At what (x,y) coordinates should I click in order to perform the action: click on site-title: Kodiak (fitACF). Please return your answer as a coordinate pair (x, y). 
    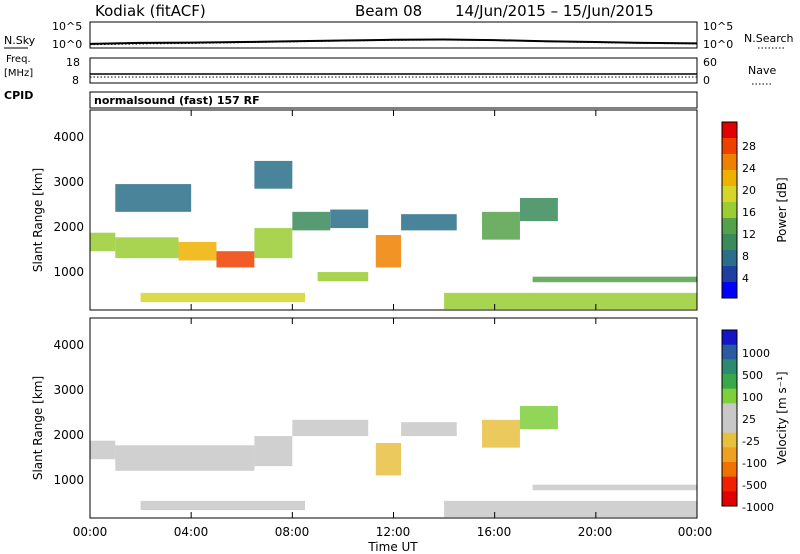
    Looking at the image, I should click on (150, 11).